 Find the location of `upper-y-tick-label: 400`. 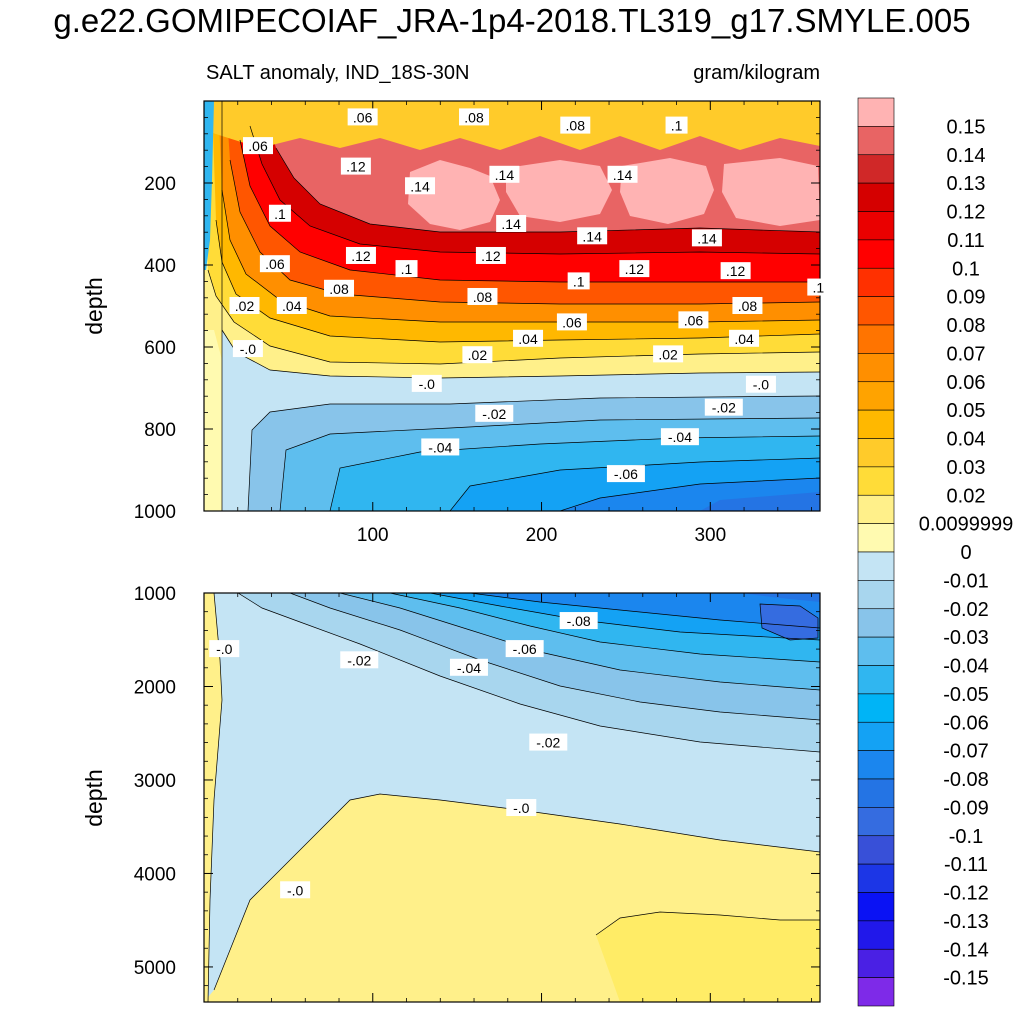

upper-y-tick-label: 400 is located at coordinates (160, 266).